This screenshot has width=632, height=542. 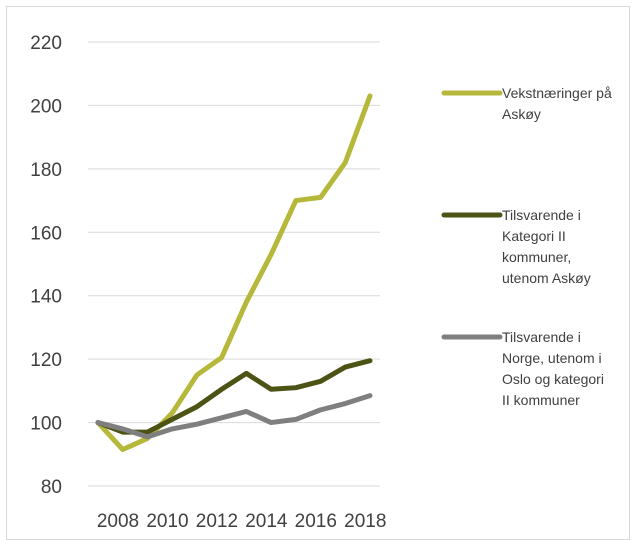 I want to click on x-tick-label: 2018, so click(x=365, y=521).